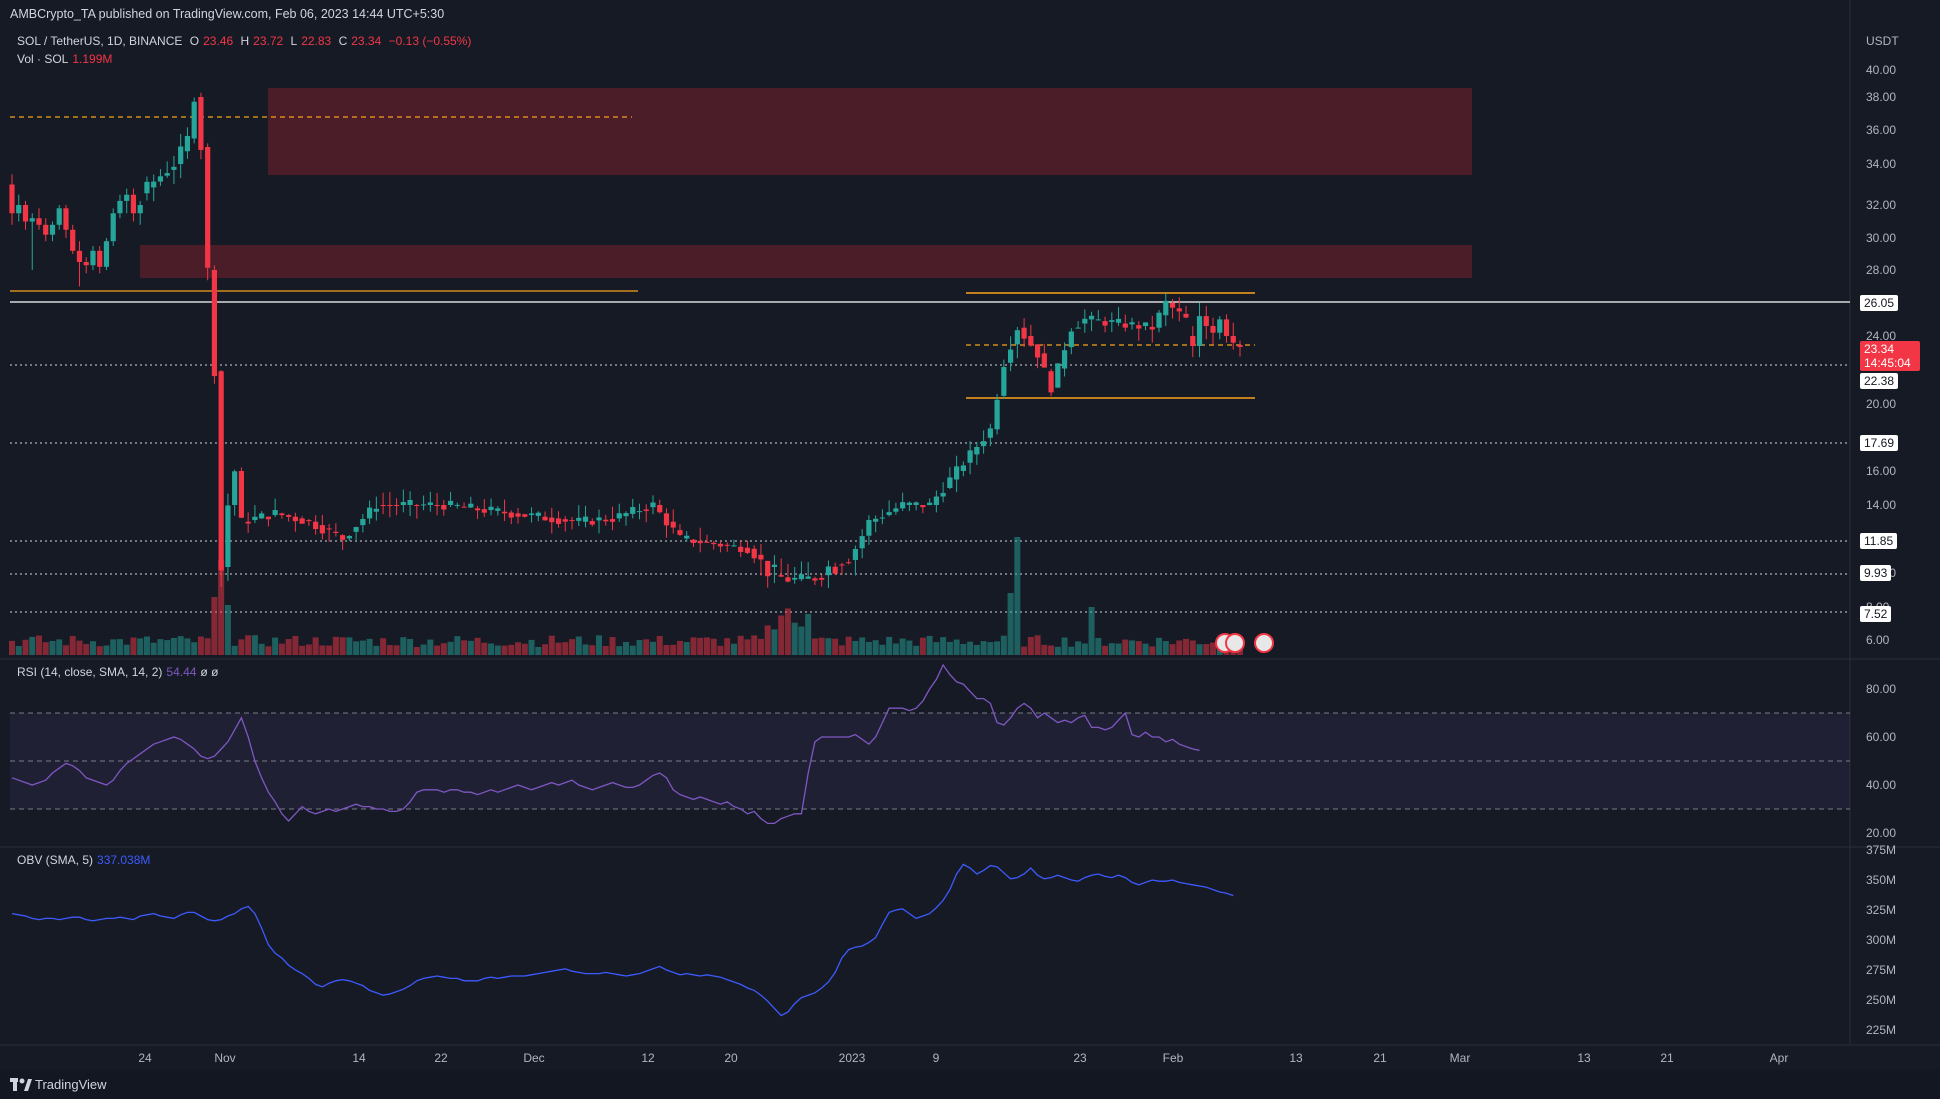  I want to click on price-tag-7: 7.52, so click(1876, 614).